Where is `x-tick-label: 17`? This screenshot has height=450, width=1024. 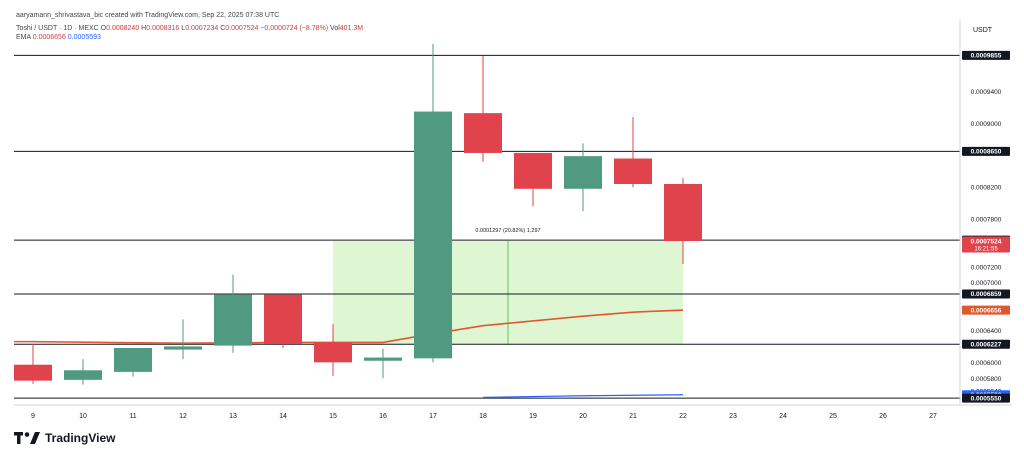
x-tick-label: 17 is located at coordinates (433, 416).